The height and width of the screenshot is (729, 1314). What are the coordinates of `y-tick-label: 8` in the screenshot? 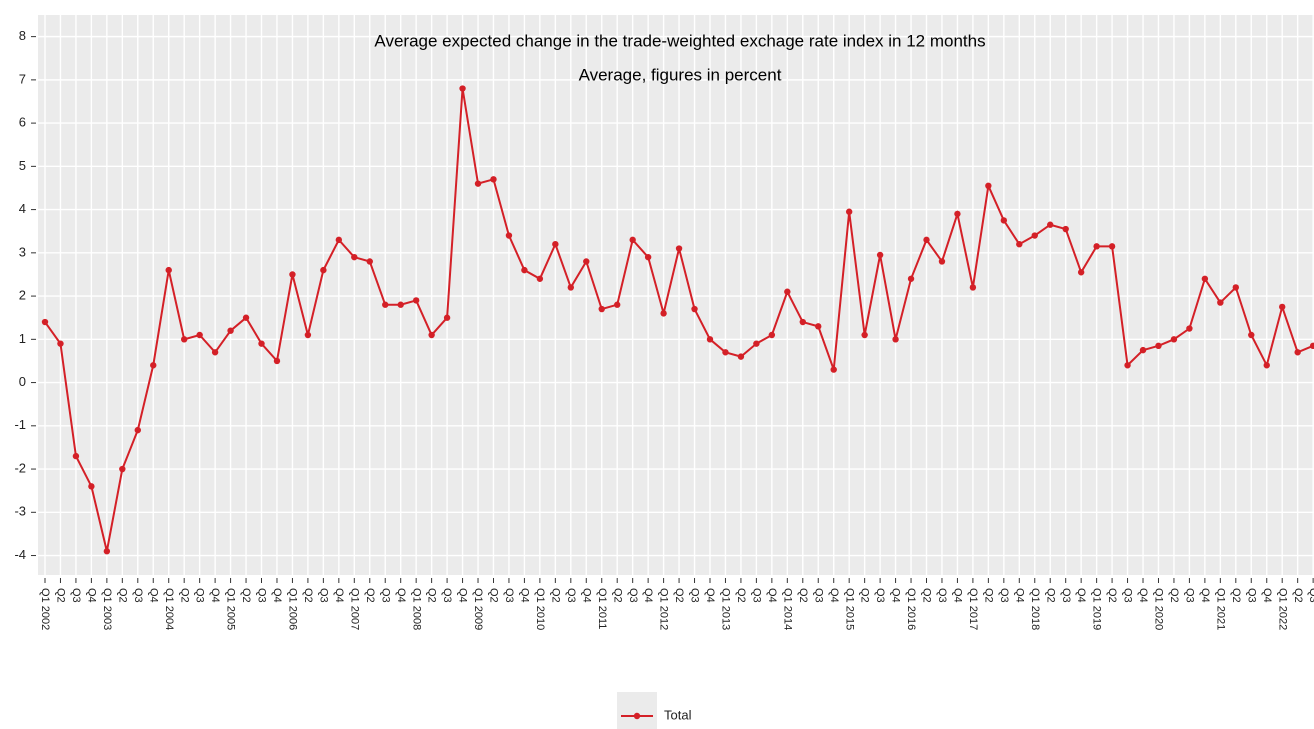 It's located at (22, 35).